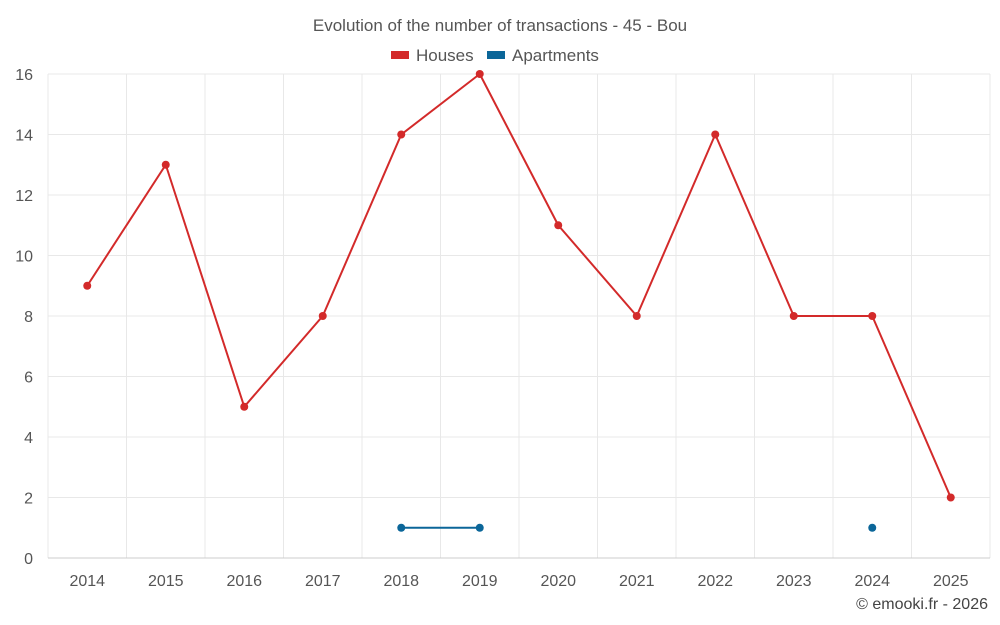 The image size is (1000, 625). I want to click on x-tick-label: 2022, so click(715, 581).